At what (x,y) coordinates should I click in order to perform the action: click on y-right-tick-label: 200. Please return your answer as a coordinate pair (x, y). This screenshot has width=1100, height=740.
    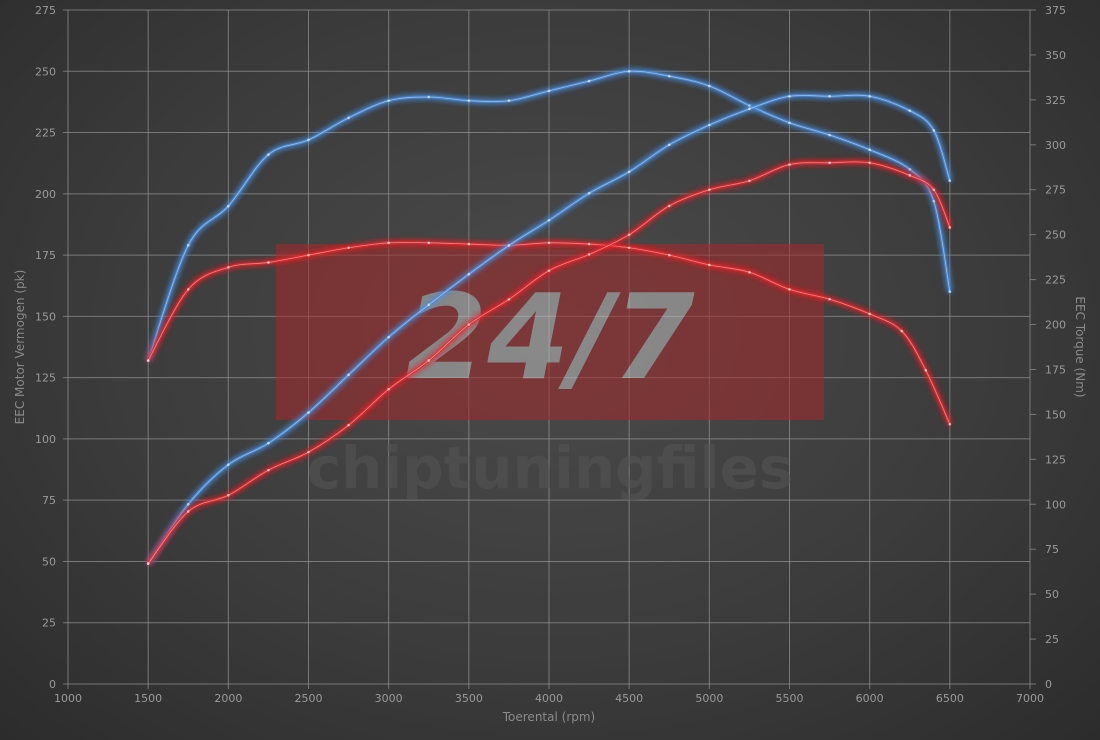
    Looking at the image, I should click on (1055, 325).